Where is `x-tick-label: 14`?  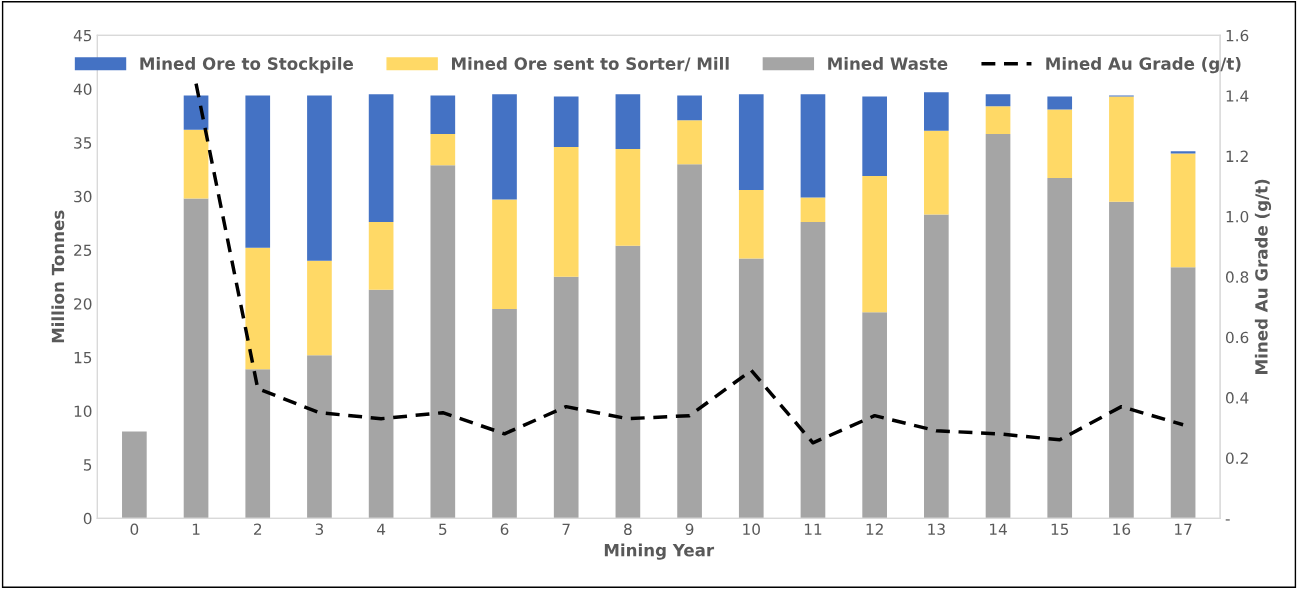 x-tick-label: 14 is located at coordinates (998, 529).